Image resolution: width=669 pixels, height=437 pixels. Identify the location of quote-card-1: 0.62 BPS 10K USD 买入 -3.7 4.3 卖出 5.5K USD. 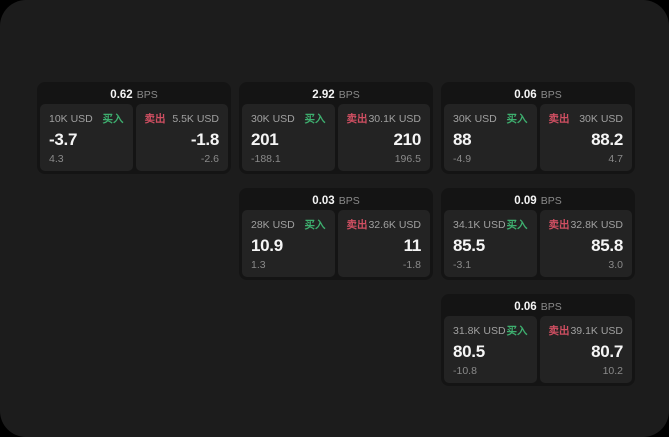
(134, 128).